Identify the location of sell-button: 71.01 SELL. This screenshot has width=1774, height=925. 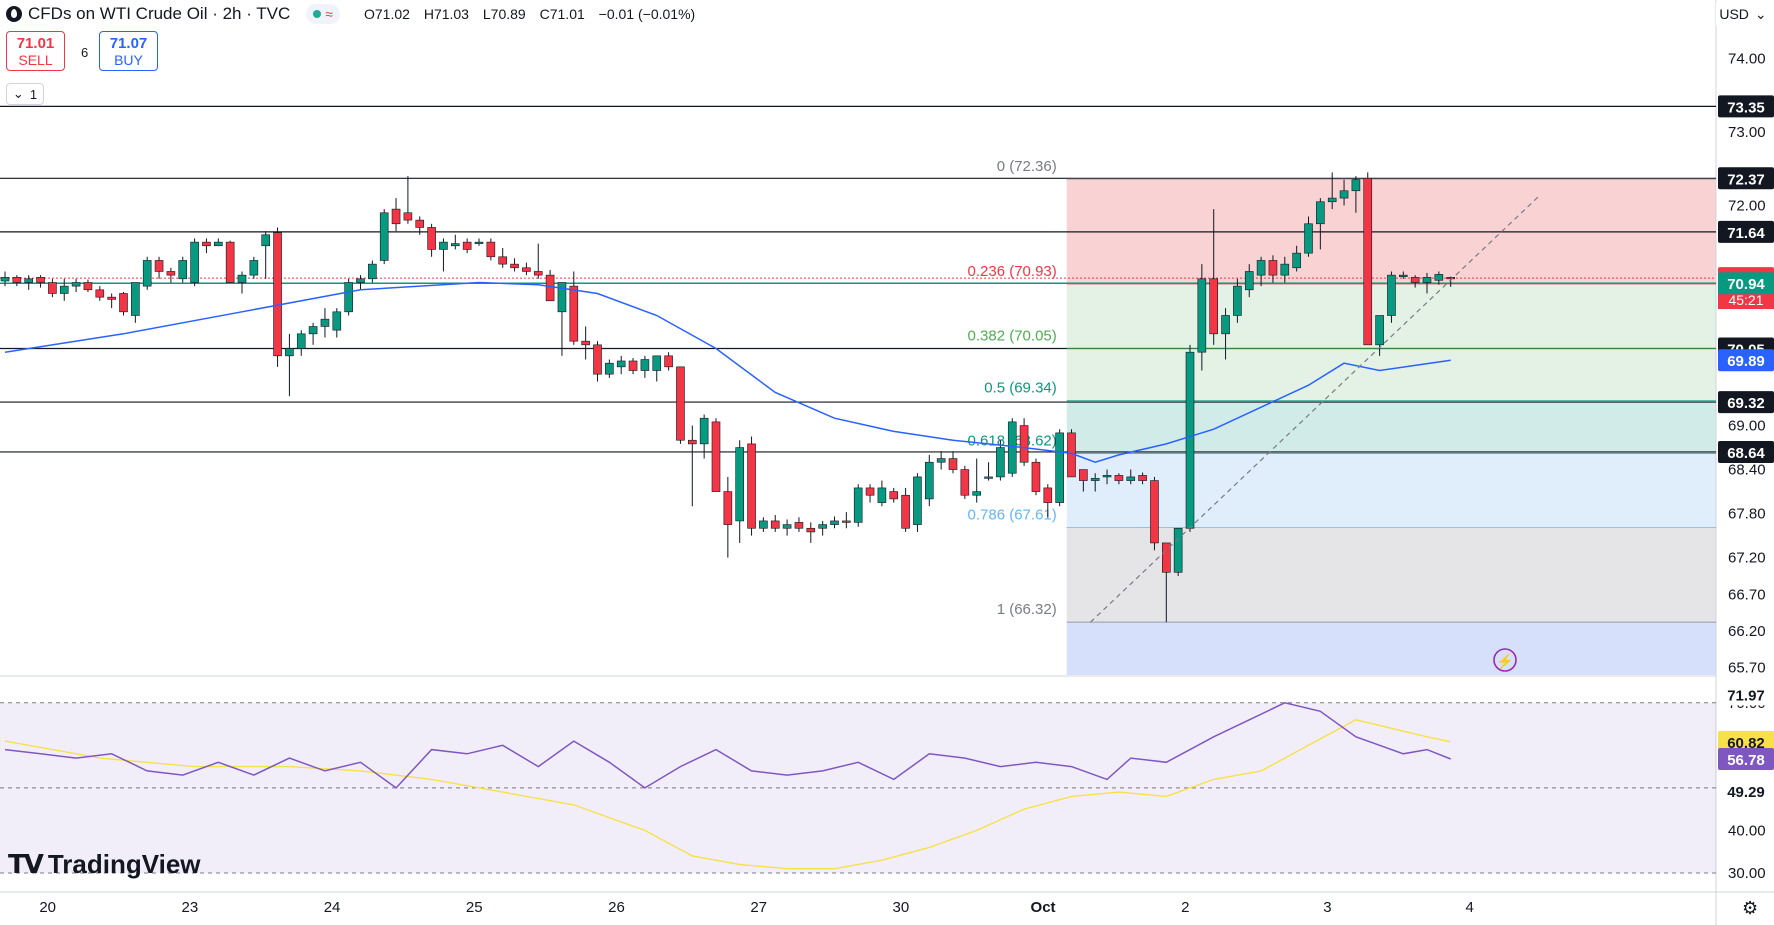
(35, 51).